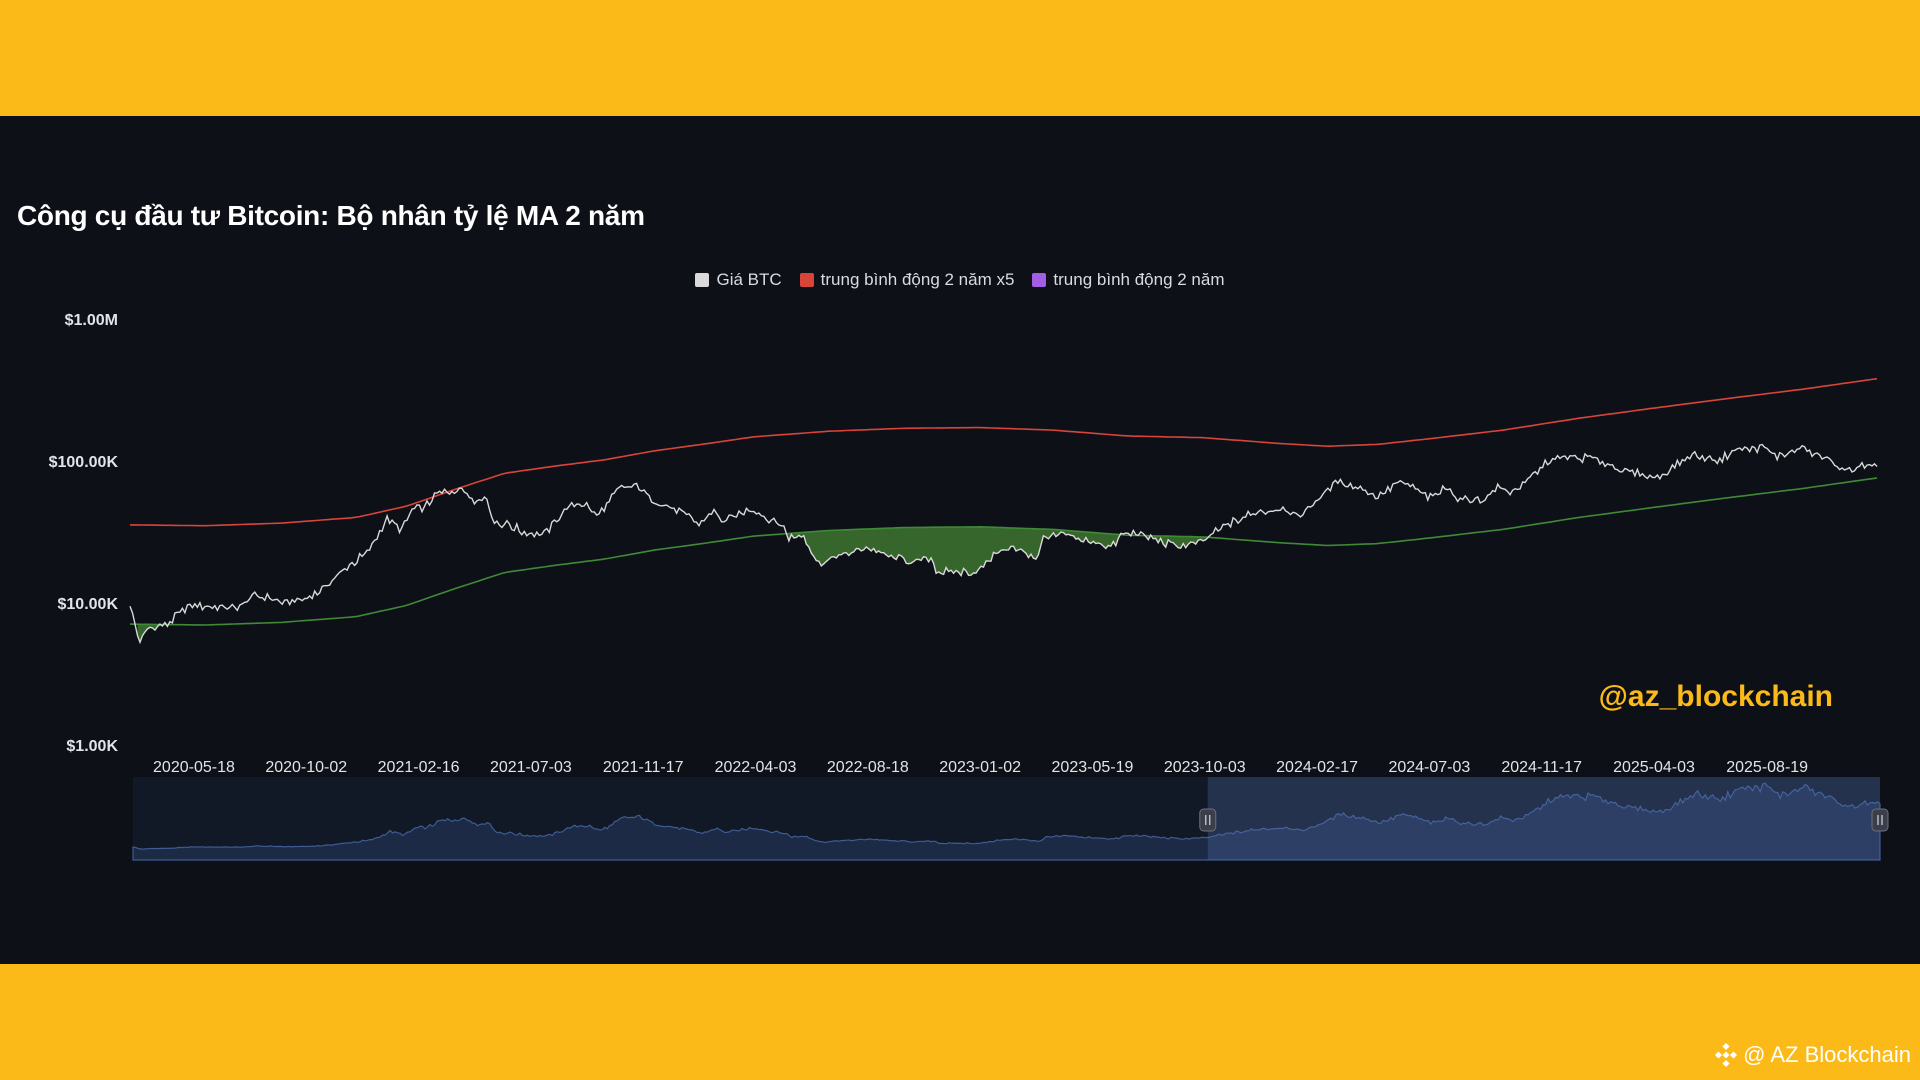  I want to click on legend-label-ma2y: trung bình động 2 năm, so click(1139, 279).